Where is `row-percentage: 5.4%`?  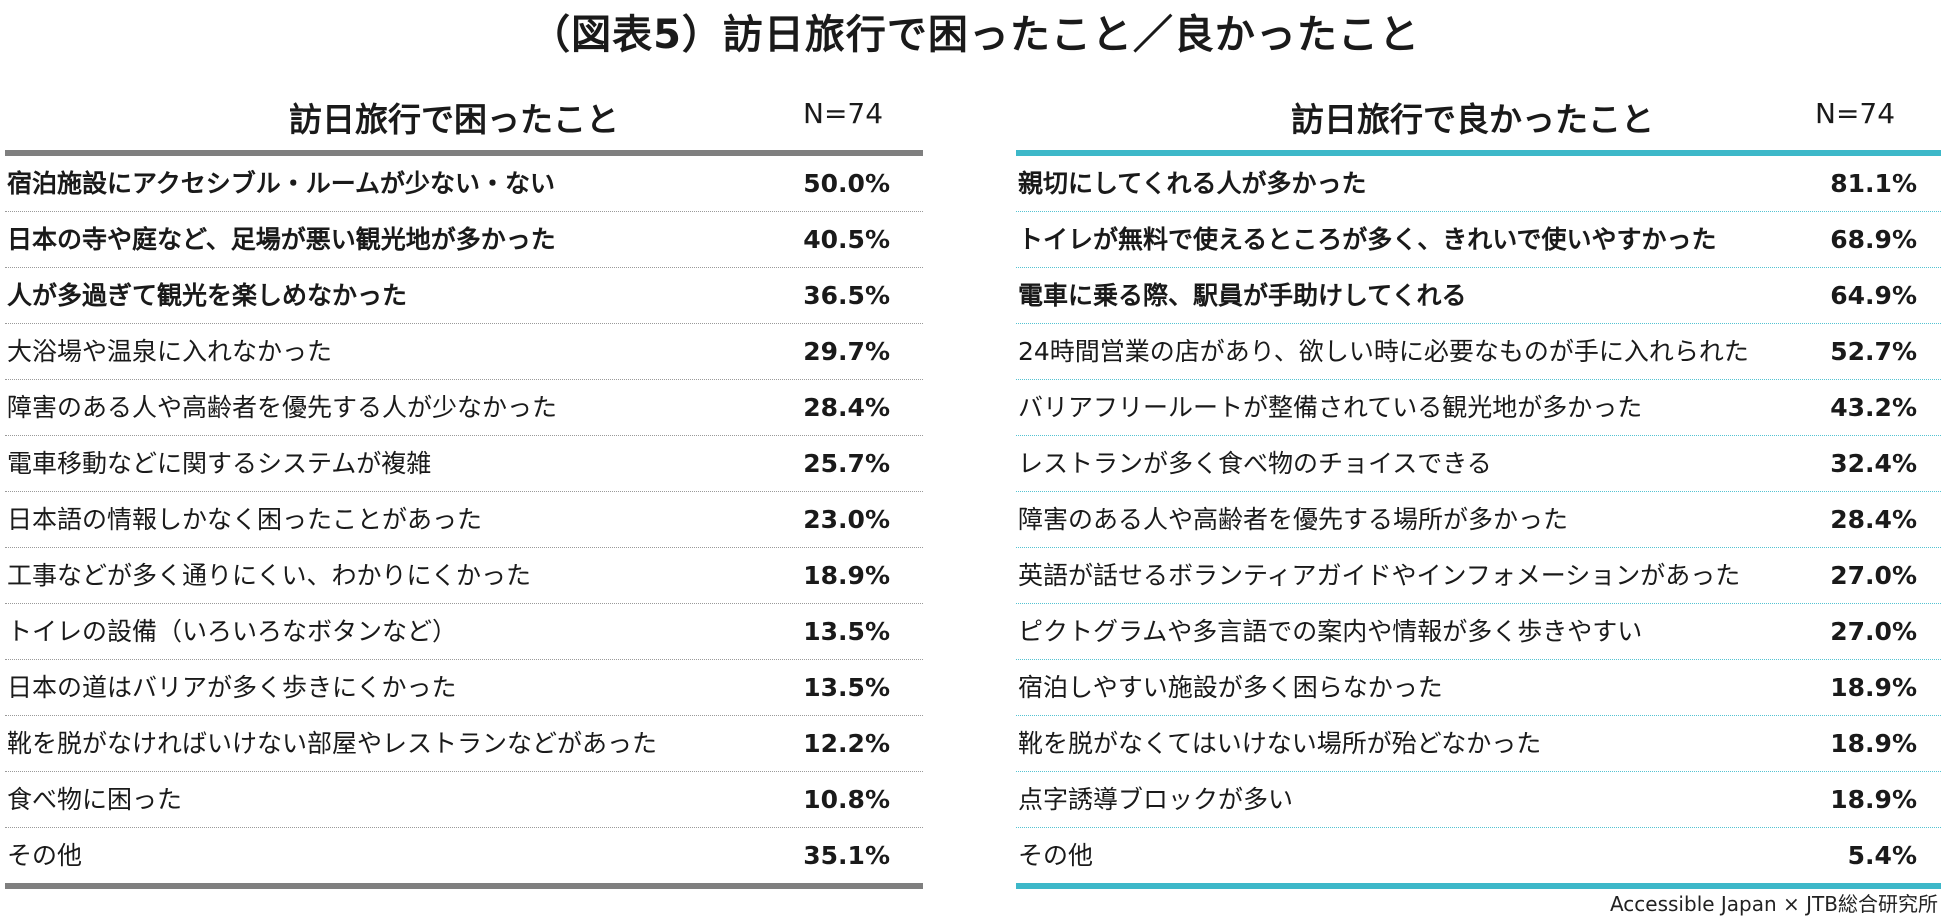
row-percentage: 5.4% is located at coordinates (1882, 855).